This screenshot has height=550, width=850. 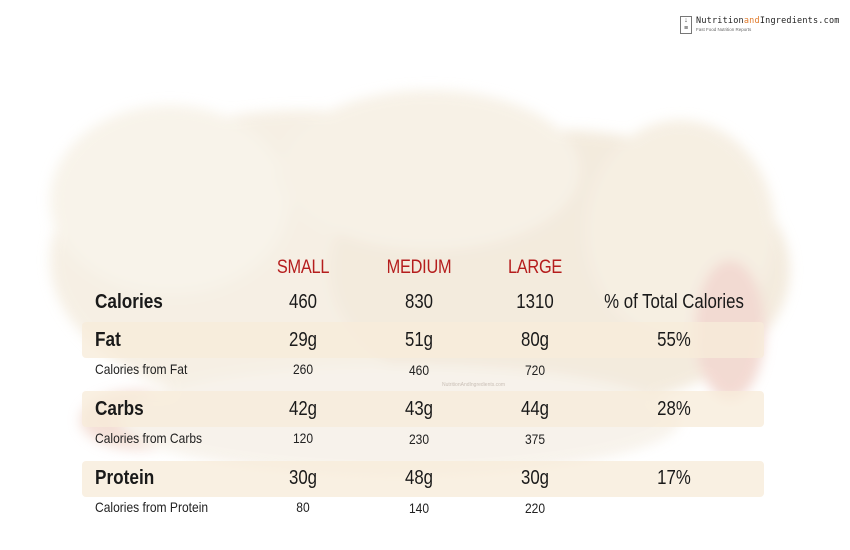 What do you see at coordinates (535, 370) in the screenshot?
I see `calories-from-fat-large: 720` at bounding box center [535, 370].